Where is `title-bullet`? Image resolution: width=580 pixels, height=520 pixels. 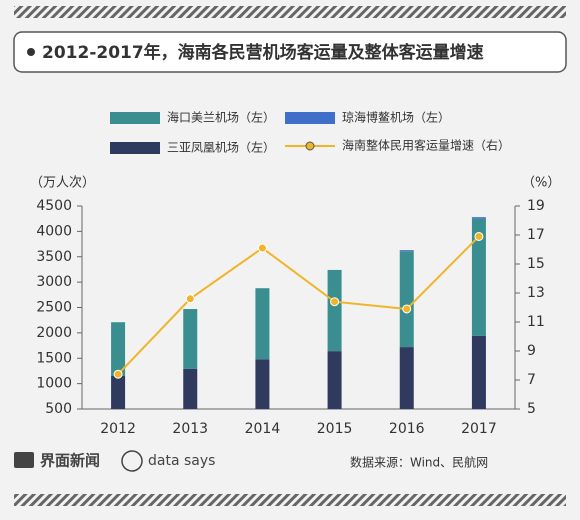 title-bullet is located at coordinates (31, 52).